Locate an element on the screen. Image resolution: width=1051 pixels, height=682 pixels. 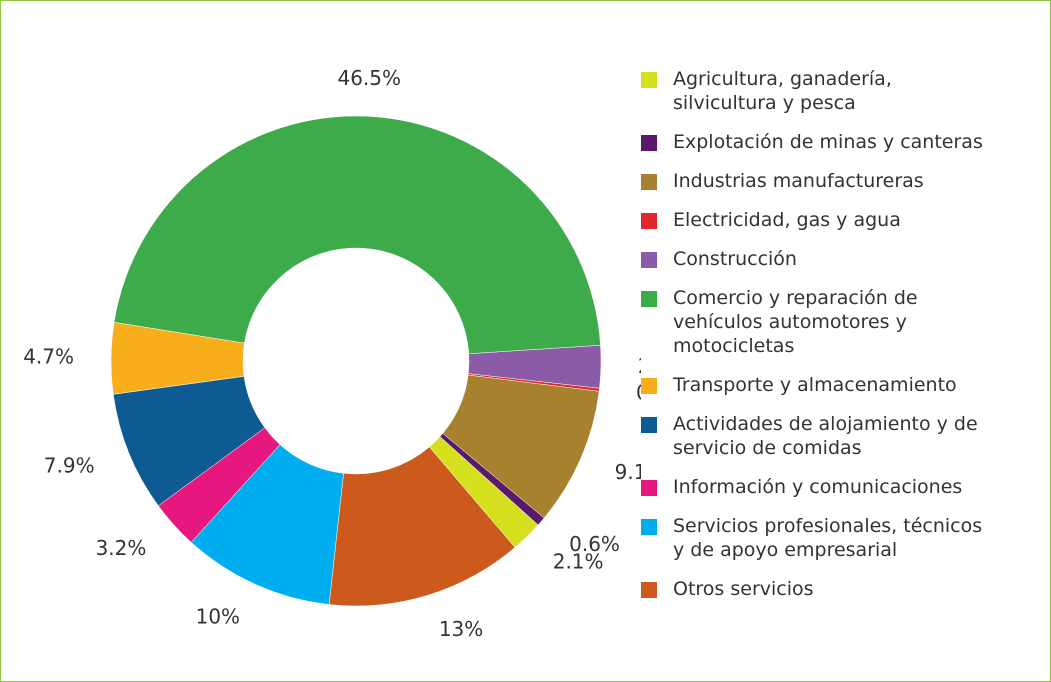
value-label: 2.1% is located at coordinates (578, 562).